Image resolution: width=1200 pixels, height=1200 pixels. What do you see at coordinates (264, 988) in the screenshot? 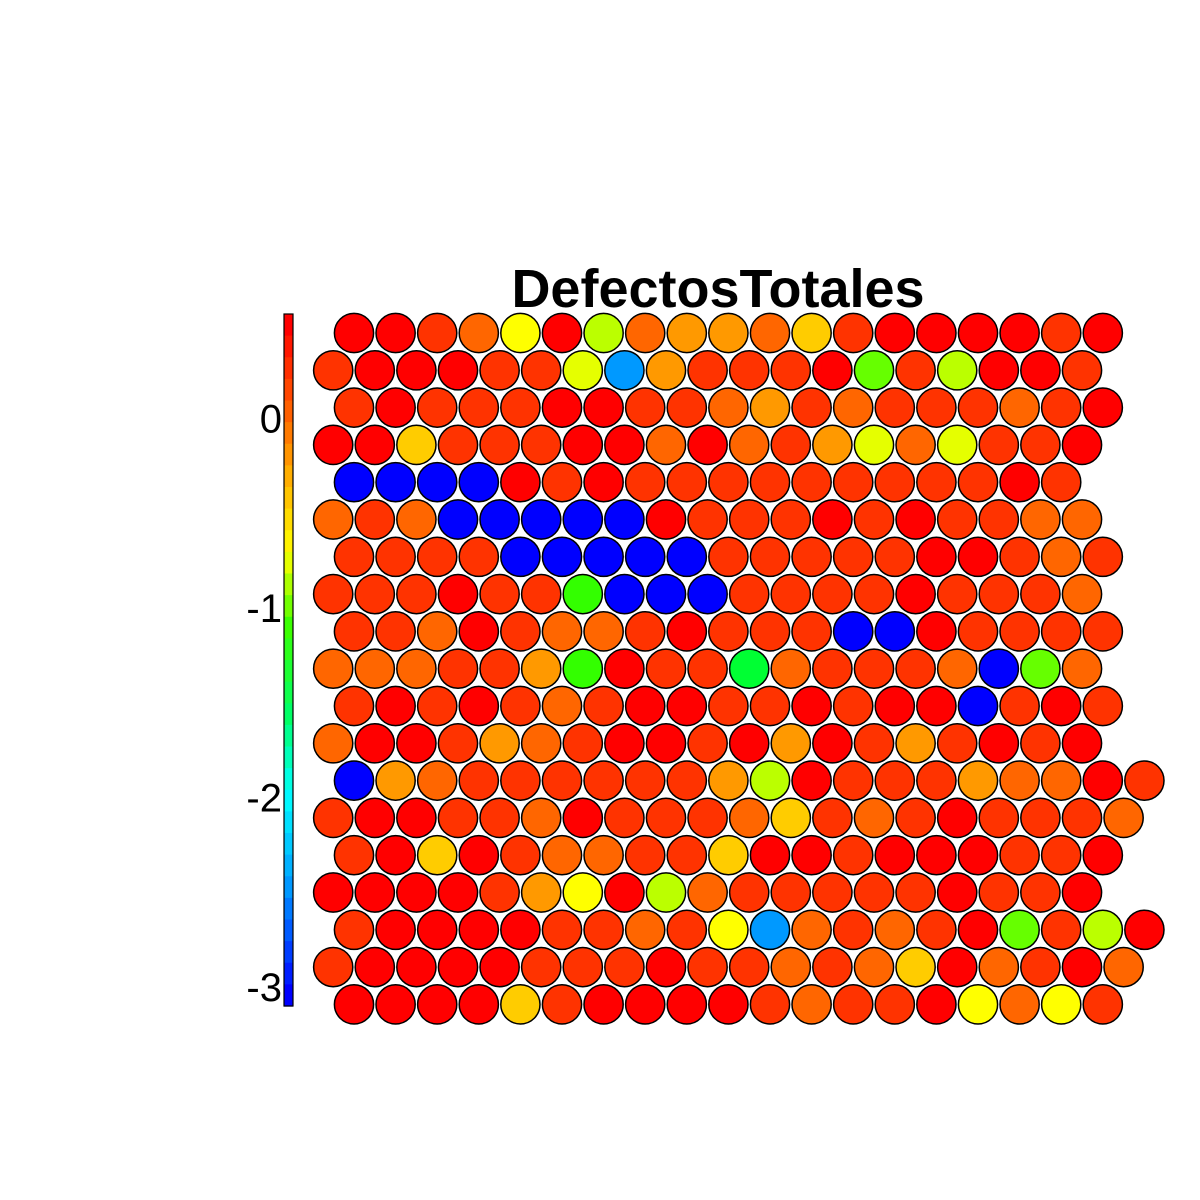
I see `colorbar-tick-label: -3` at bounding box center [264, 988].